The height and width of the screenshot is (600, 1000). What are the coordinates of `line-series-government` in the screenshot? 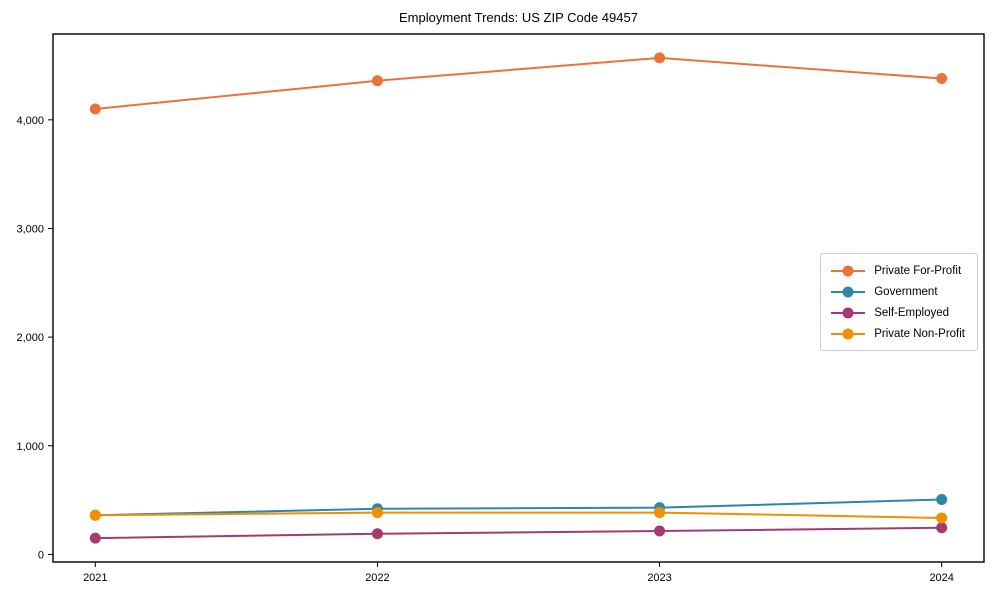 It's located at (518, 507).